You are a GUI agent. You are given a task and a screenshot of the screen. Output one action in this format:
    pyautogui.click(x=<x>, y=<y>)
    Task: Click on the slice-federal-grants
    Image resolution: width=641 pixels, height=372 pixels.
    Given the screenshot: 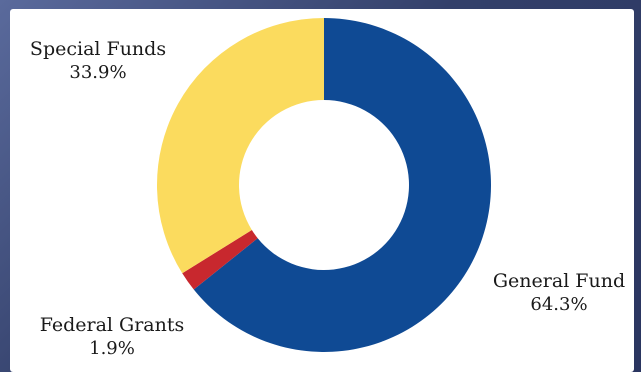 What is the action you would take?
    pyautogui.click(x=220, y=259)
    